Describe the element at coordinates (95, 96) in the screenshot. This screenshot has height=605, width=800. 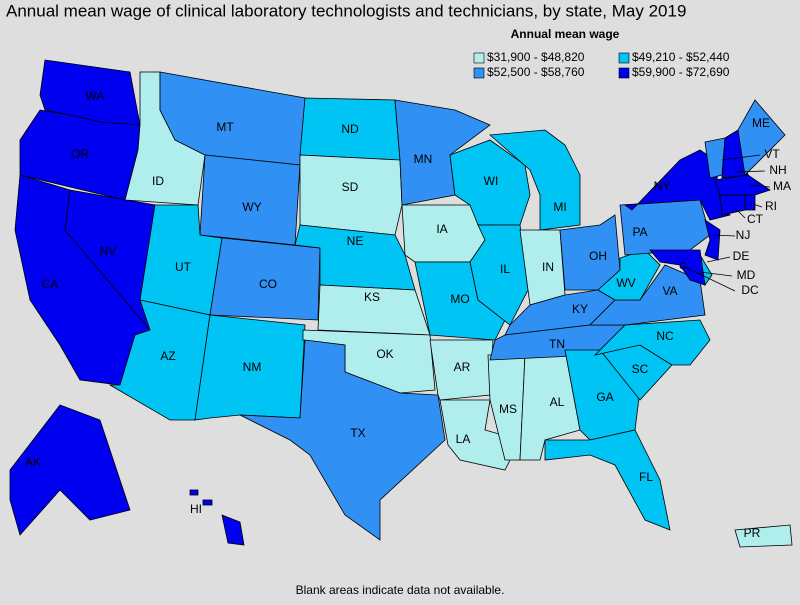
I see `state-label: WA` at that location.